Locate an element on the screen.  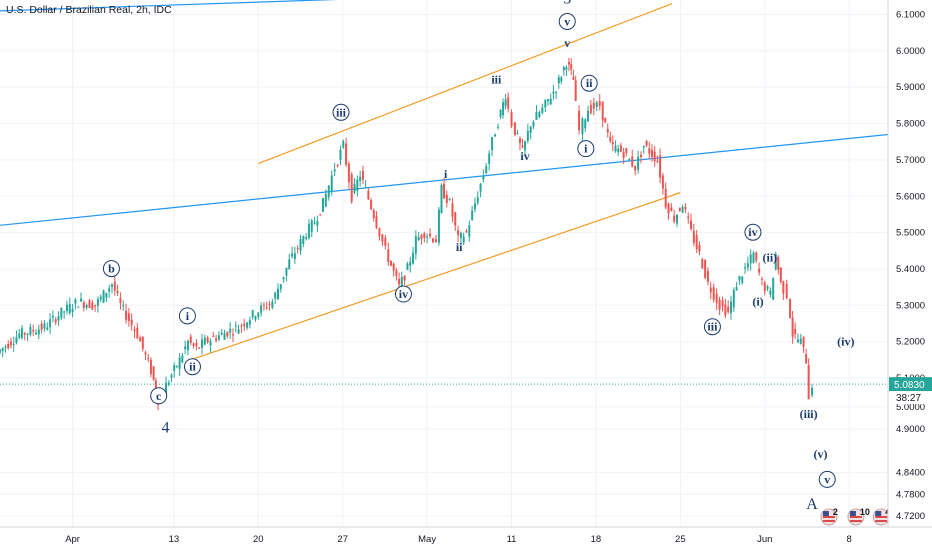
wave-label: ii is located at coordinates (589, 83).